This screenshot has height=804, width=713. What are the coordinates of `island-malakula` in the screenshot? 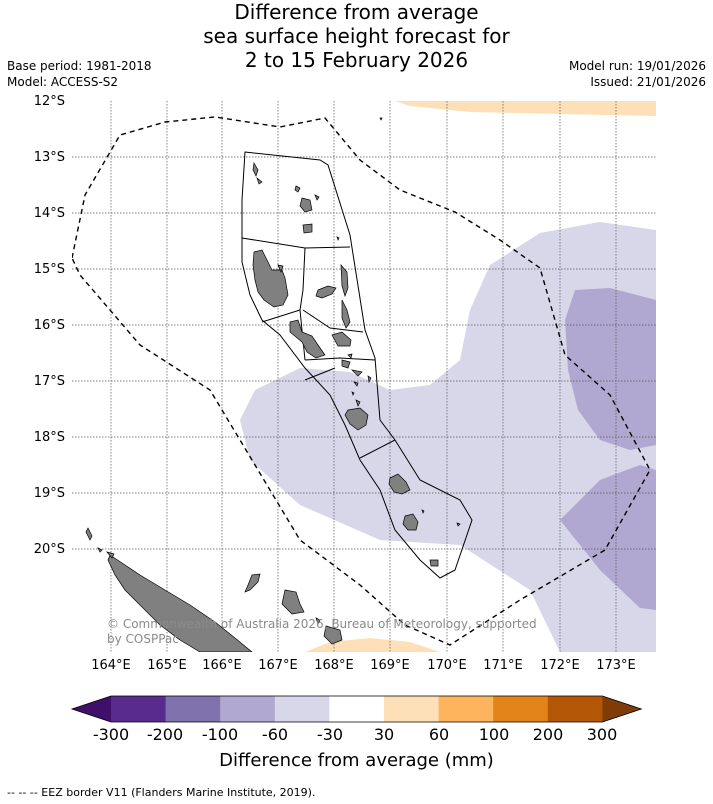 It's located at (307, 339).